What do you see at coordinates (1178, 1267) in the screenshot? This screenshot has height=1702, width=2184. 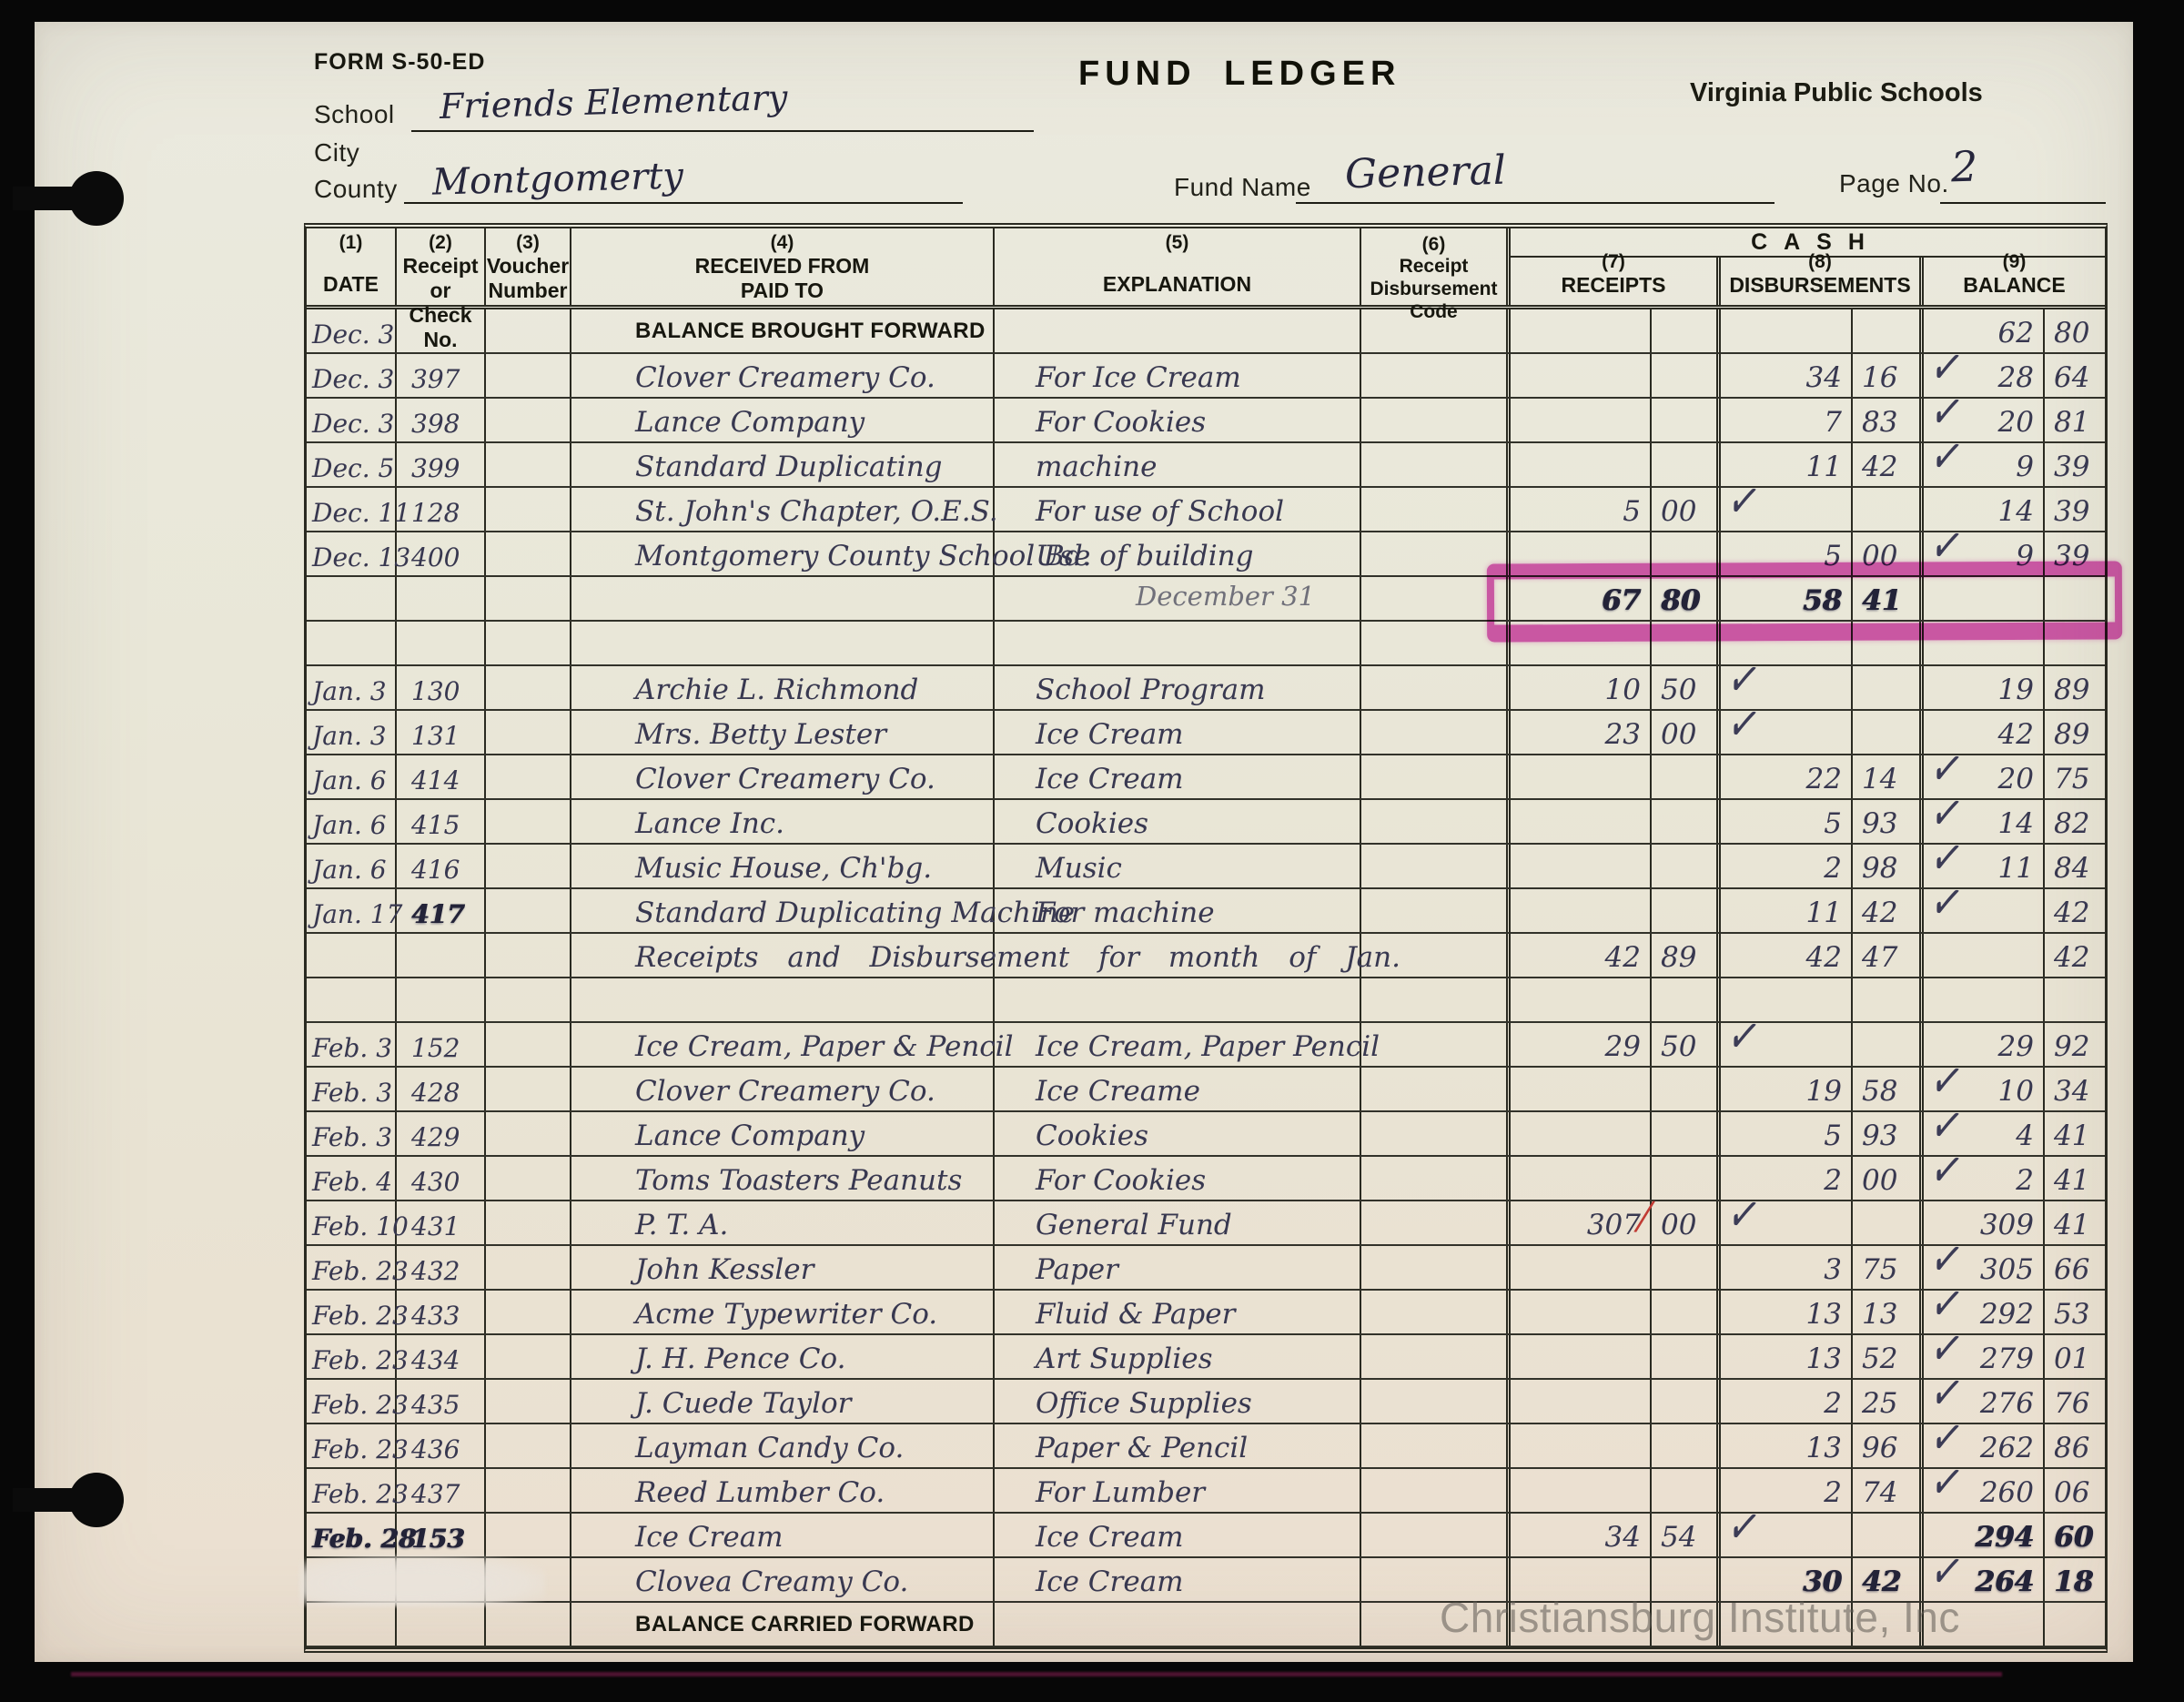 I see `cell-e: Paper` at bounding box center [1178, 1267].